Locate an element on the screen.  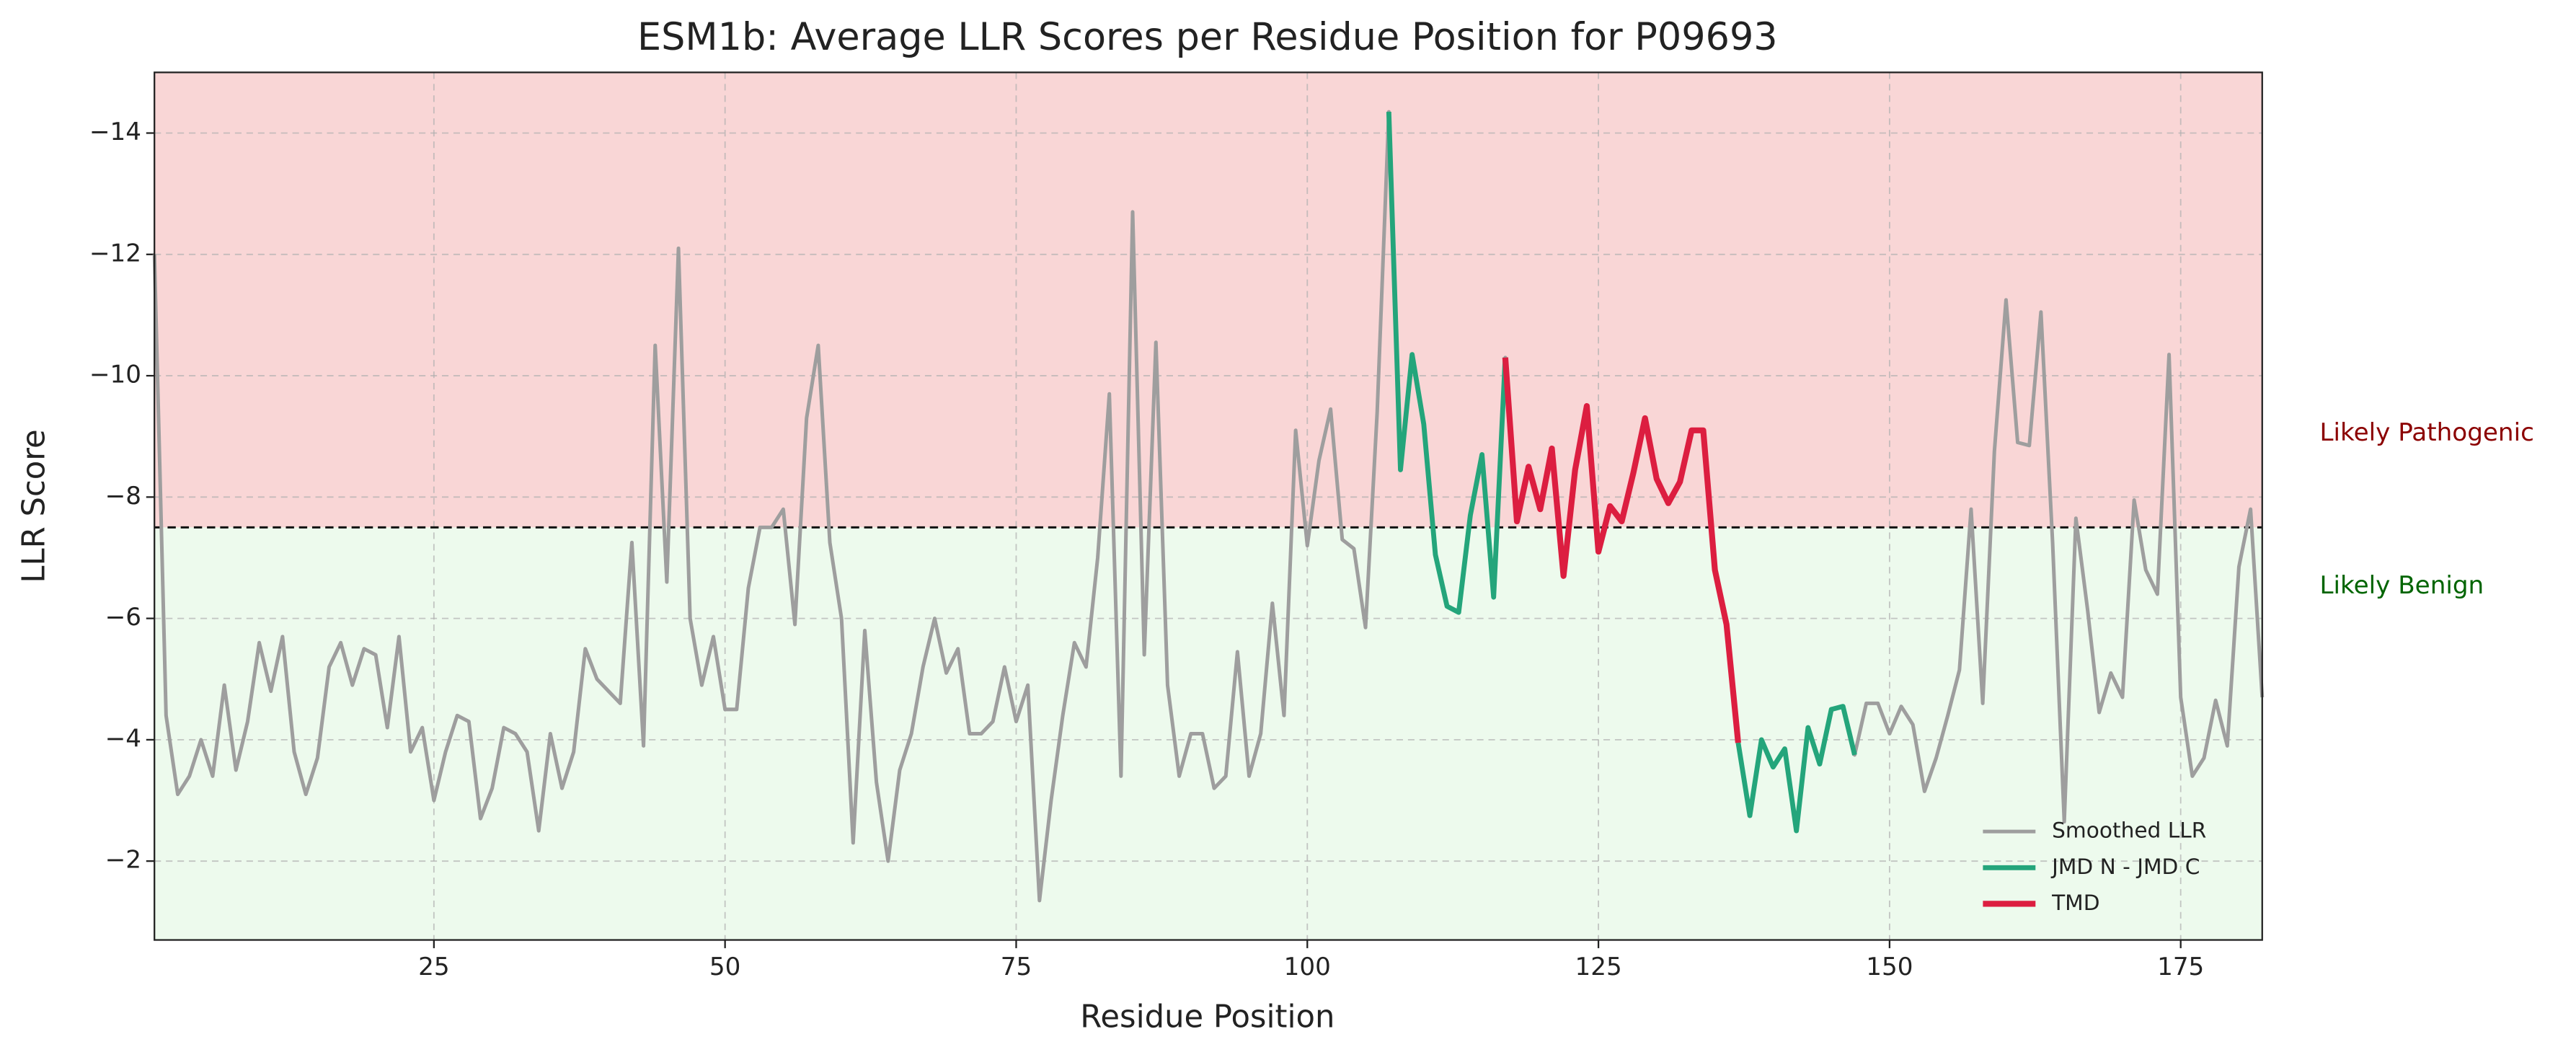
region-label: Likely Pathogenic is located at coordinates (2427, 432).